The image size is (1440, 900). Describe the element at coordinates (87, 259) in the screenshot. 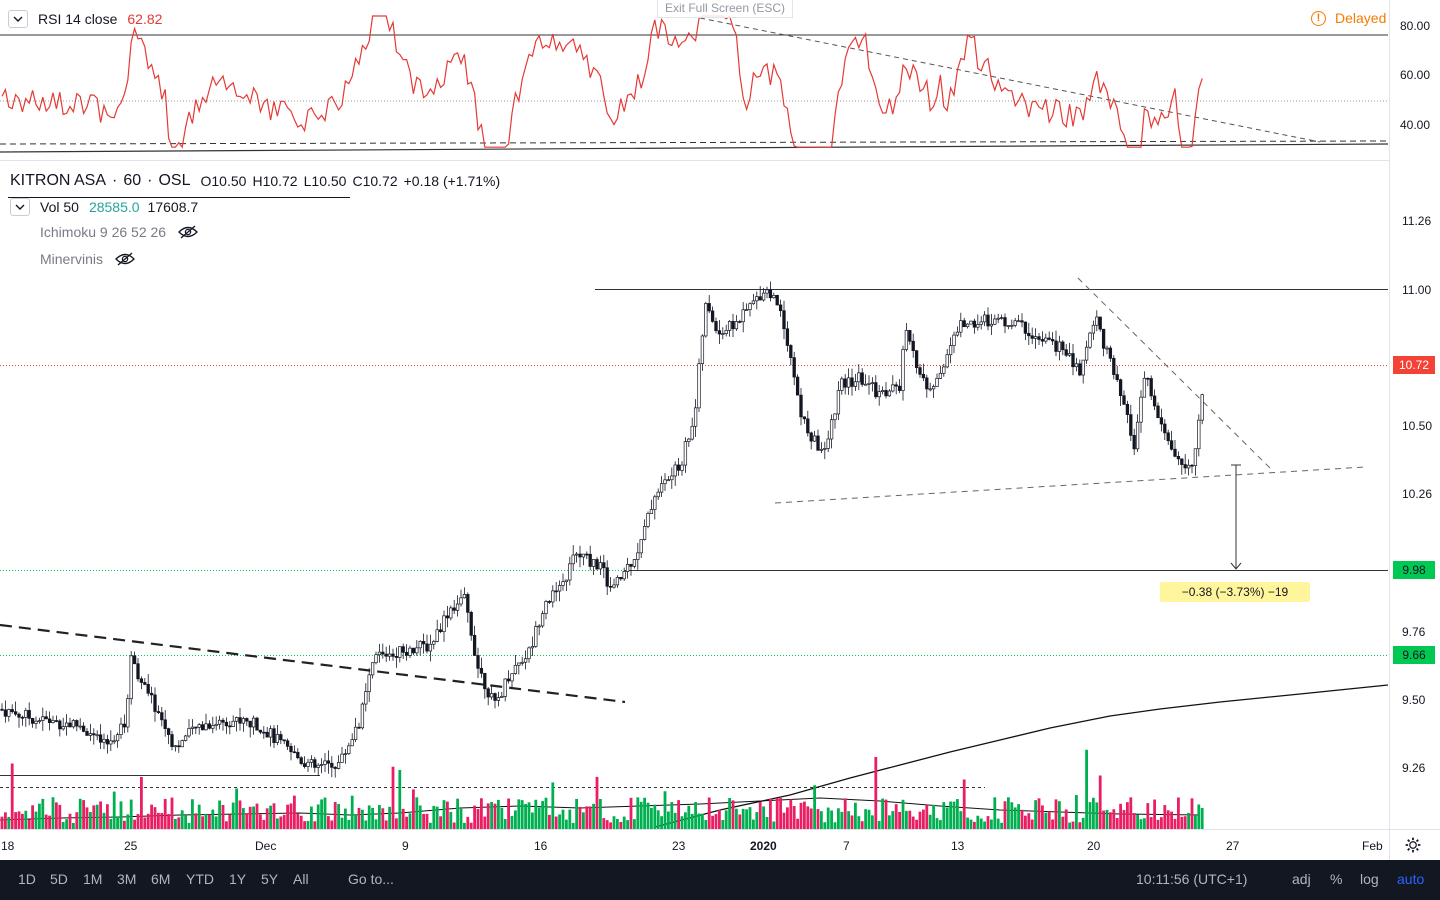

I see `minervinis-legend: Minervinis` at that location.